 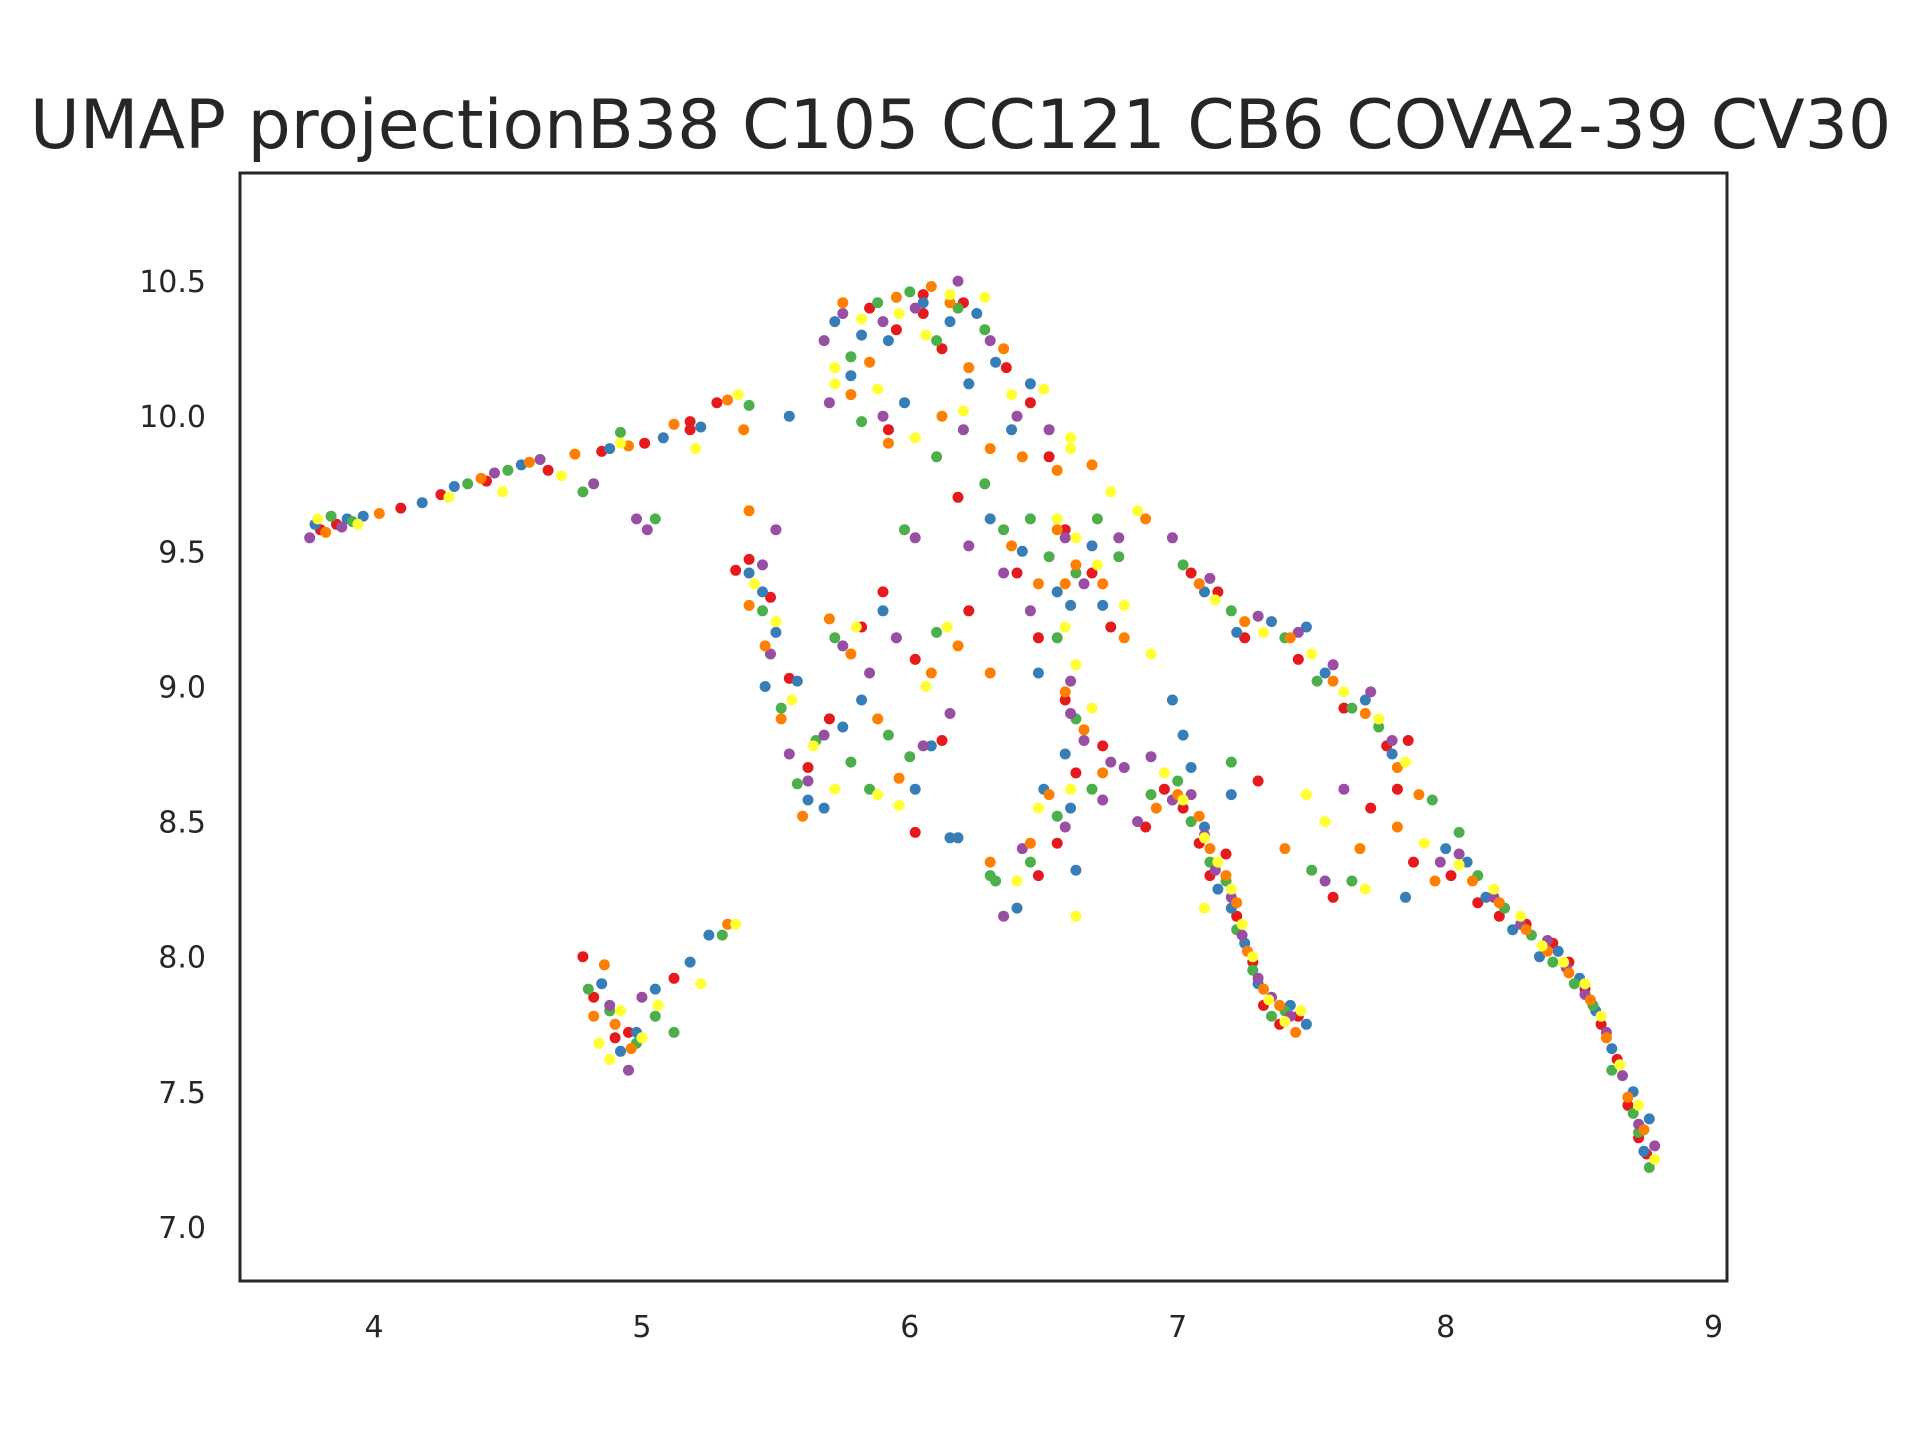 I want to click on y-tick-label: 10.0, so click(x=172, y=417).